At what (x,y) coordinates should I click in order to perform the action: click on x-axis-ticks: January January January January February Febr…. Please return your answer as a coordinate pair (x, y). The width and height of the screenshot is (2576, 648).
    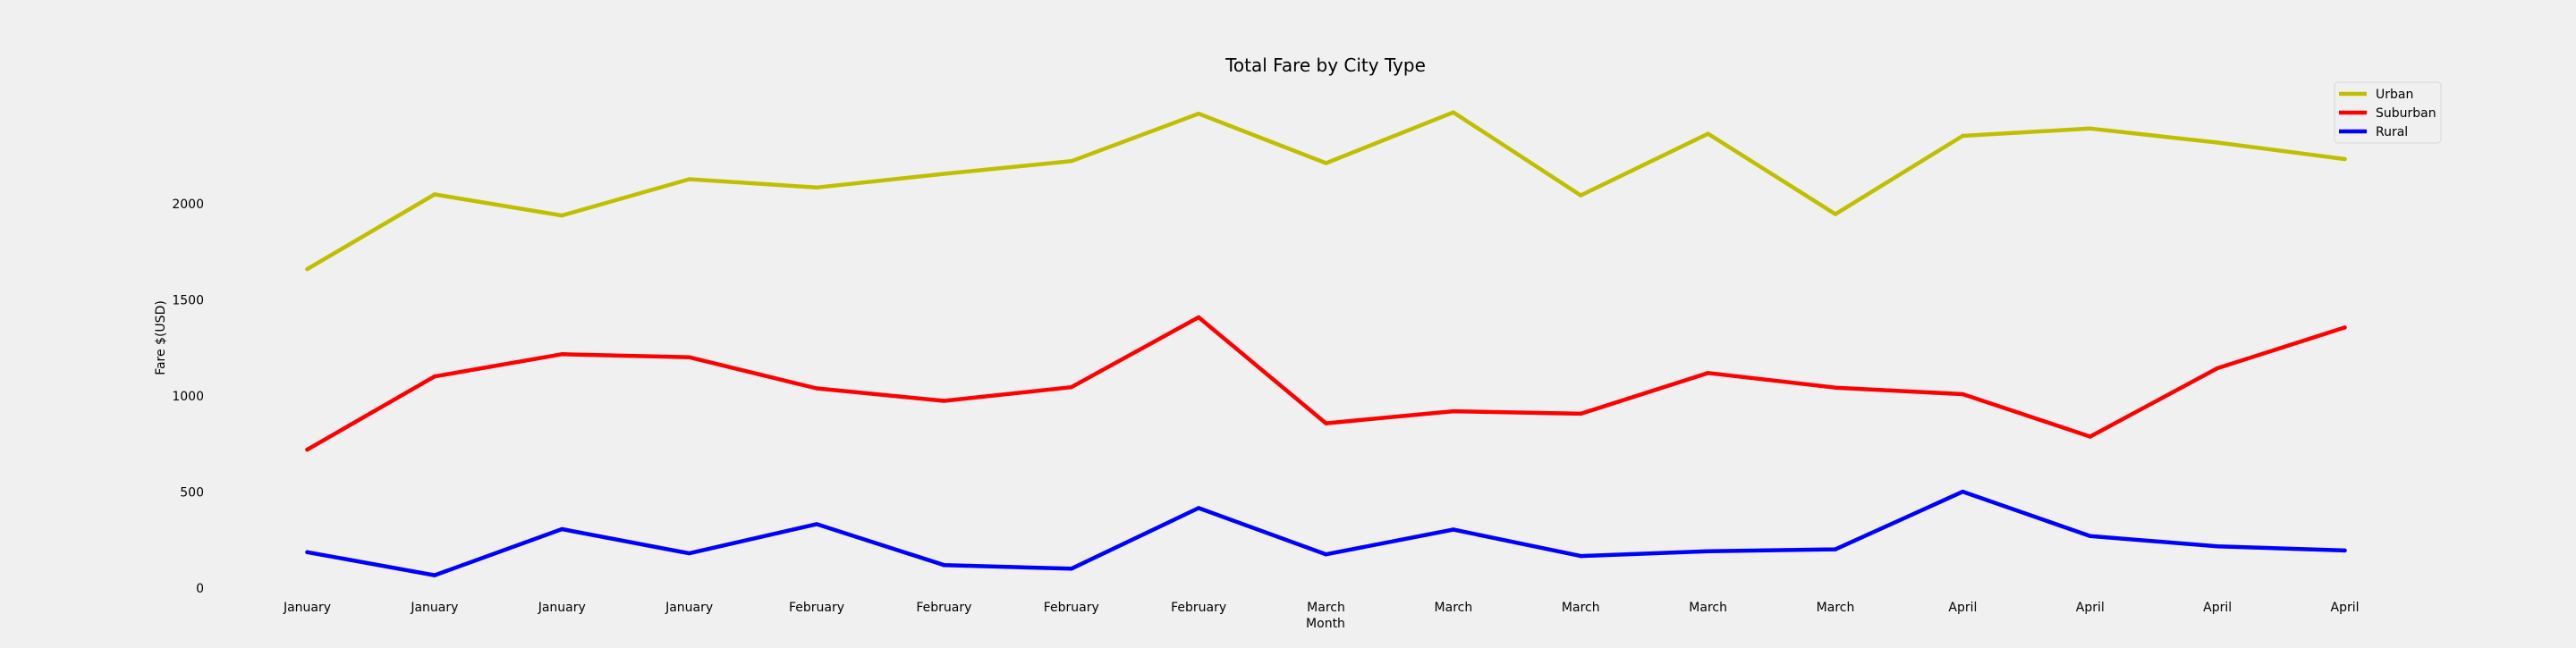
    Looking at the image, I should click on (1321, 608).